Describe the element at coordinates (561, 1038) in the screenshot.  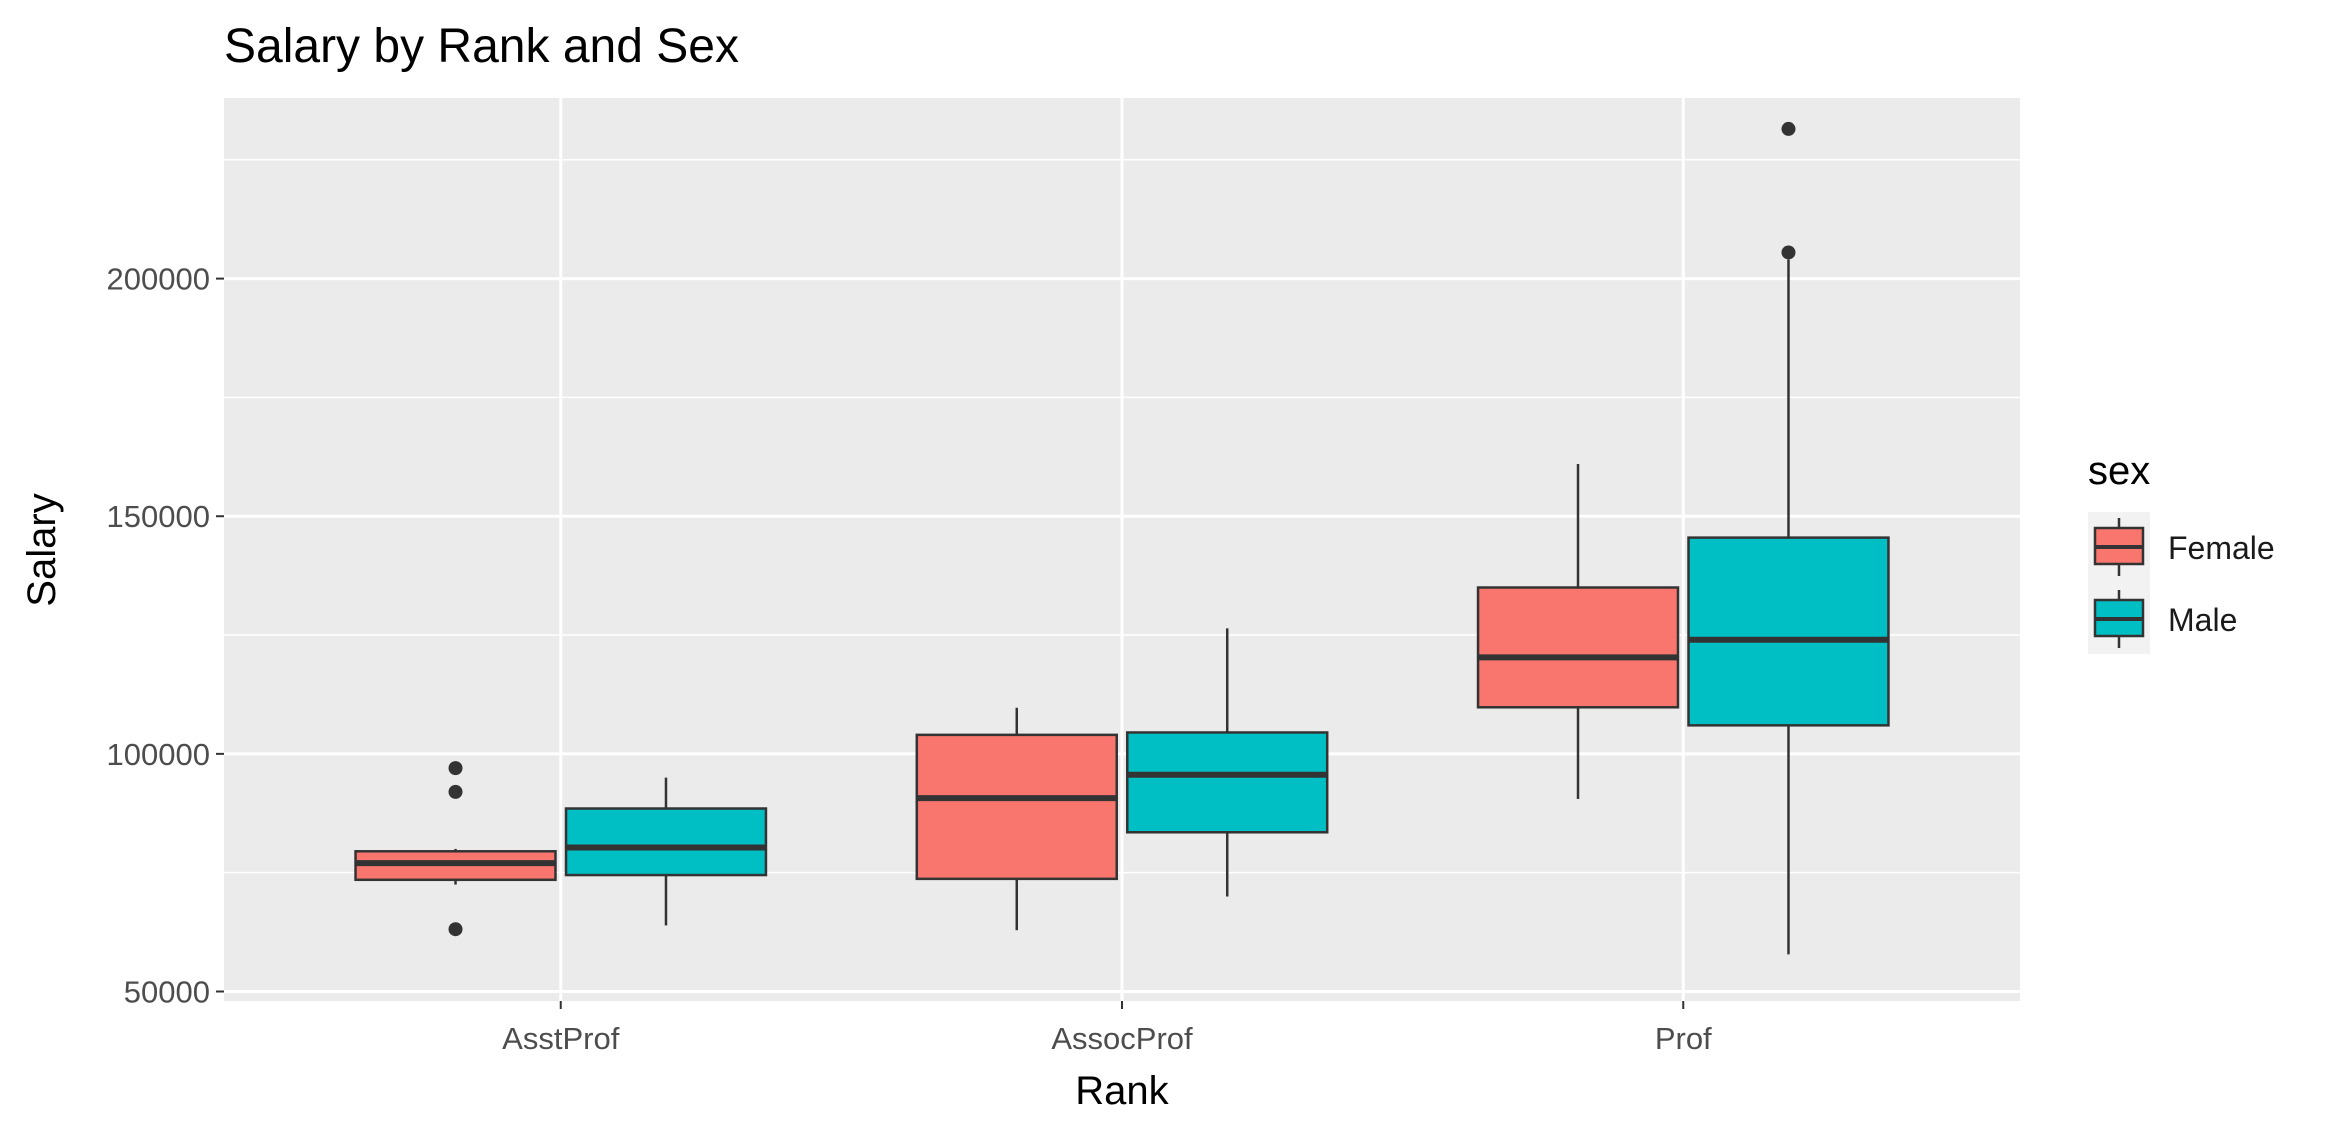
I see `x-tick-label: AsstProf` at that location.